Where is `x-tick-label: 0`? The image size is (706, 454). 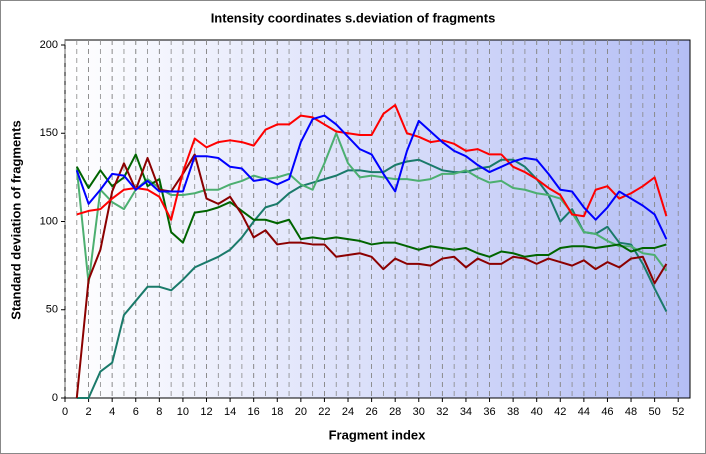
x-tick-label: 0 is located at coordinates (65, 412).